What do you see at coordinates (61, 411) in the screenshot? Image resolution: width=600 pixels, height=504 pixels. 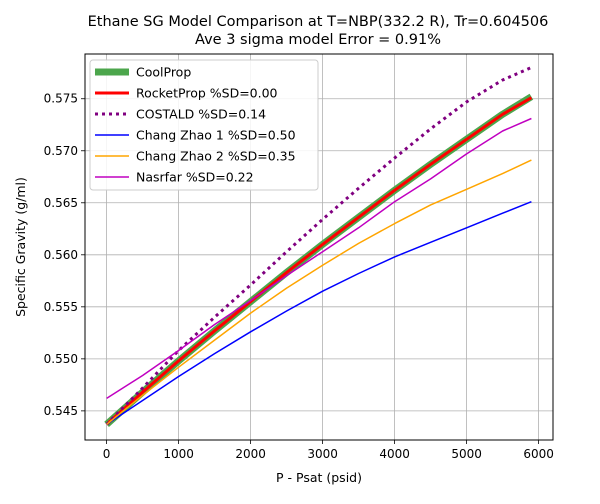 I see `y-tick-label: 0.545` at bounding box center [61, 411].